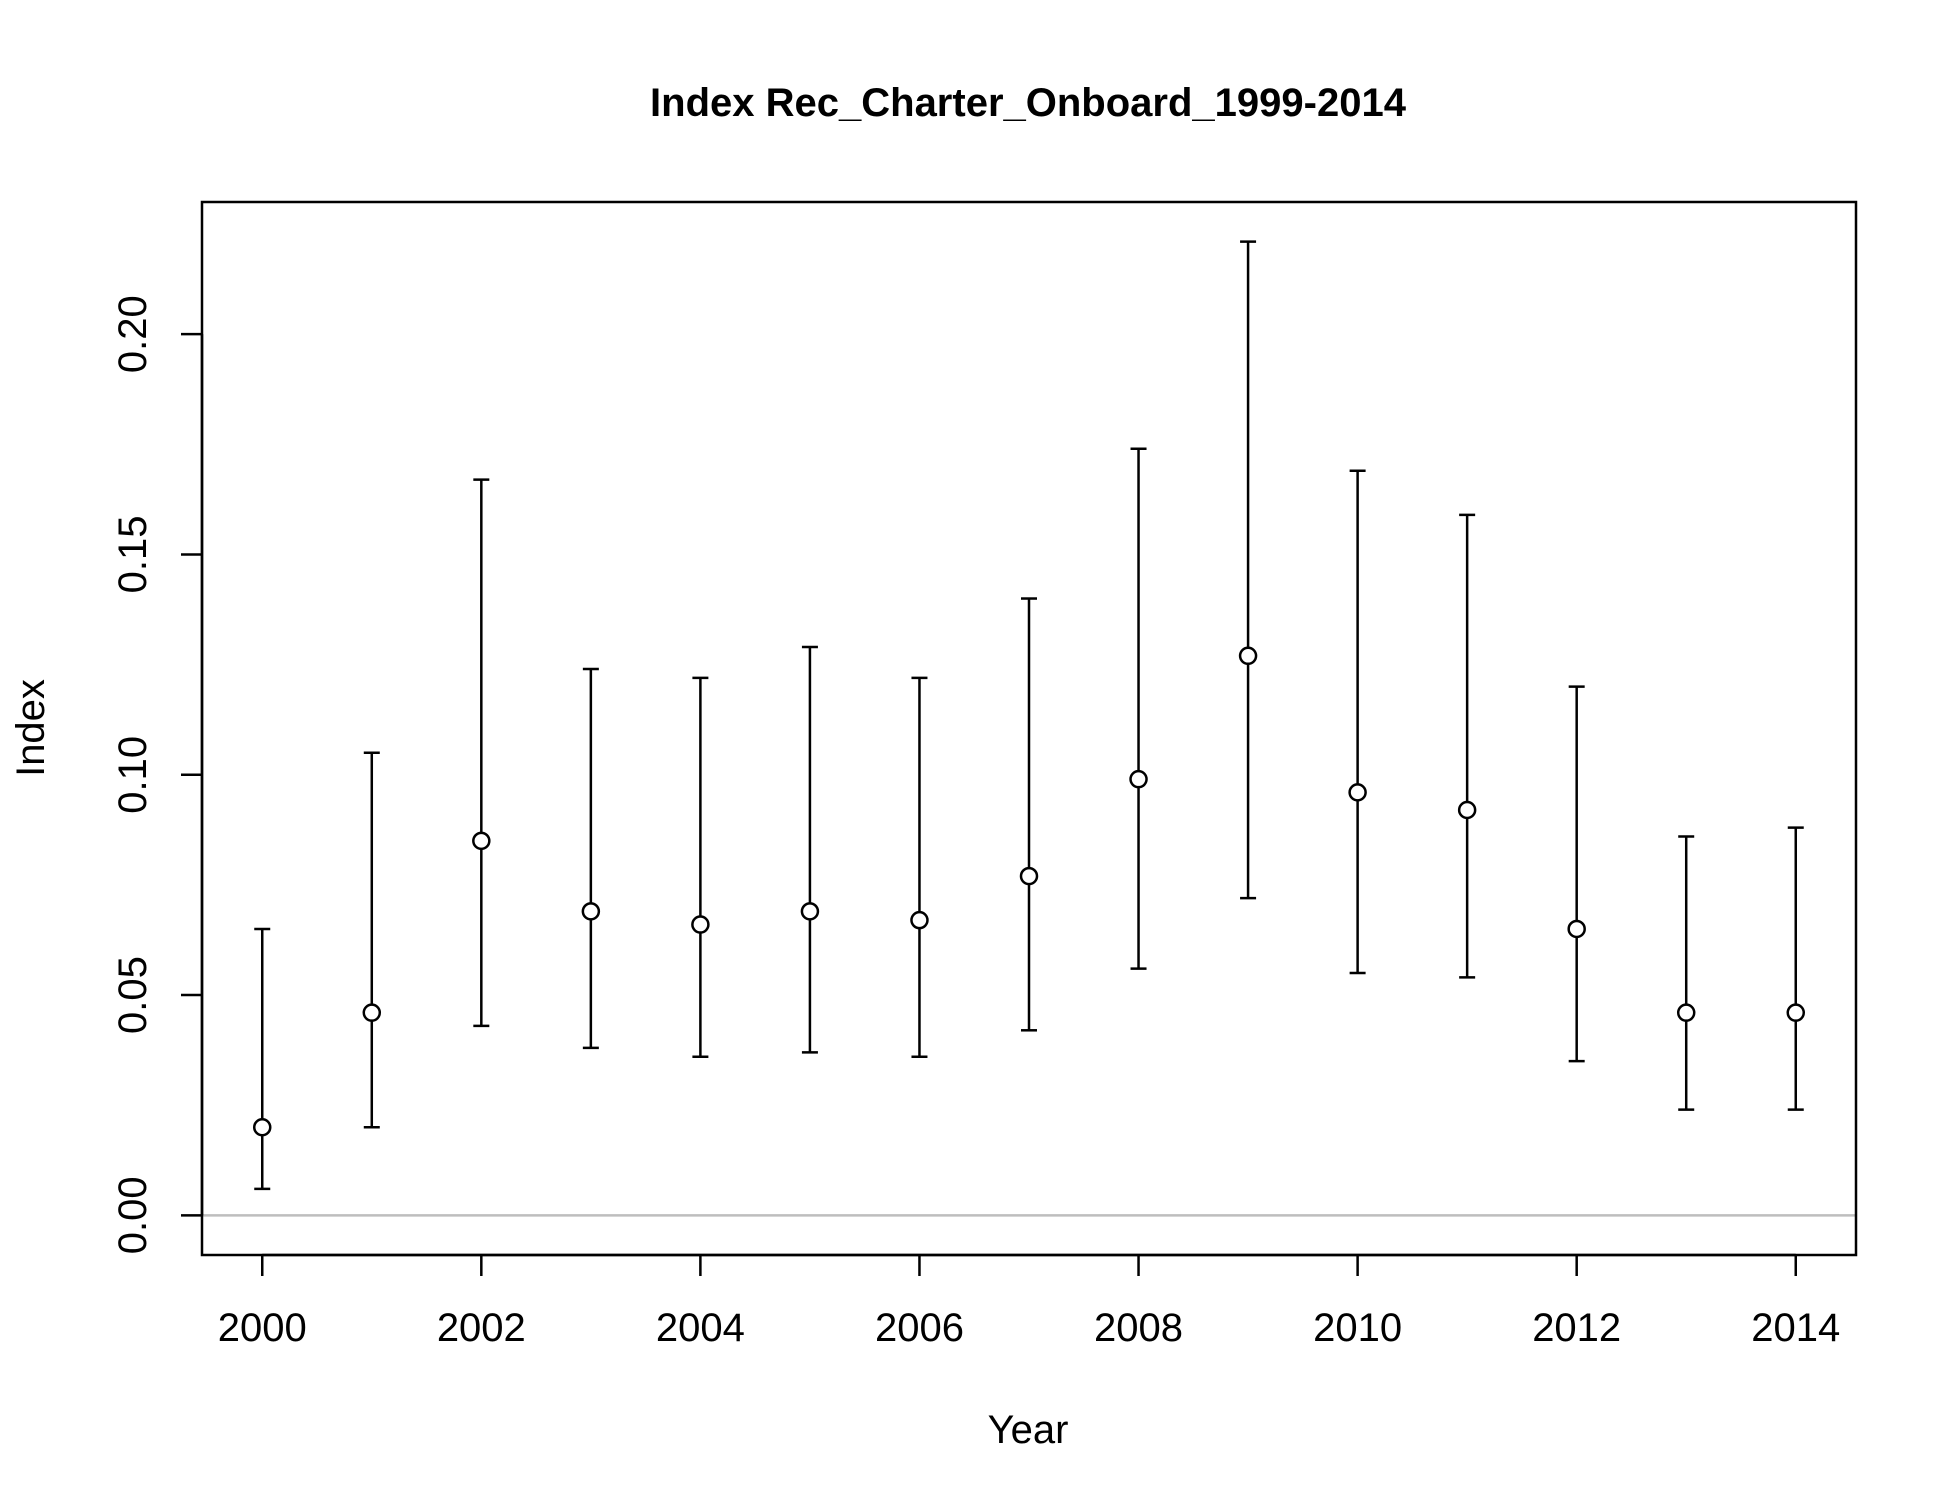 Image resolution: width=1950 pixels, height=1500 pixels. I want to click on x-tick-label-2000: 2000, so click(262, 1328).